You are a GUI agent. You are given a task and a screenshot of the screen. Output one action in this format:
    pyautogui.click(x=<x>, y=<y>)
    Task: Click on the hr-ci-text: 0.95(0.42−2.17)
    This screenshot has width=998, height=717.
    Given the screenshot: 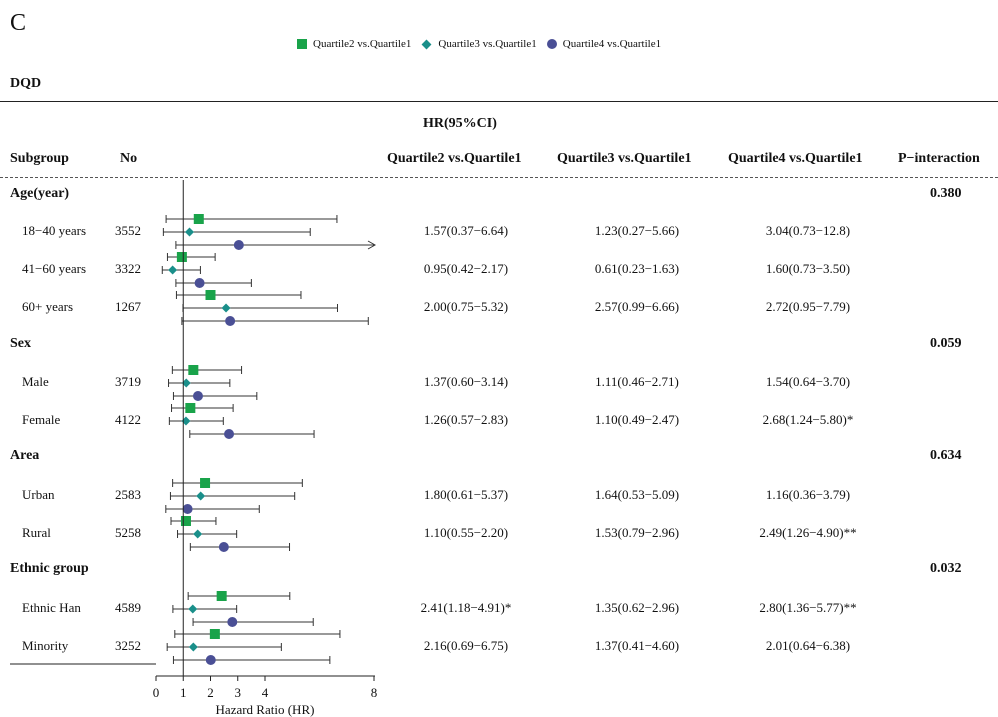 What is the action you would take?
    pyautogui.click(x=466, y=268)
    